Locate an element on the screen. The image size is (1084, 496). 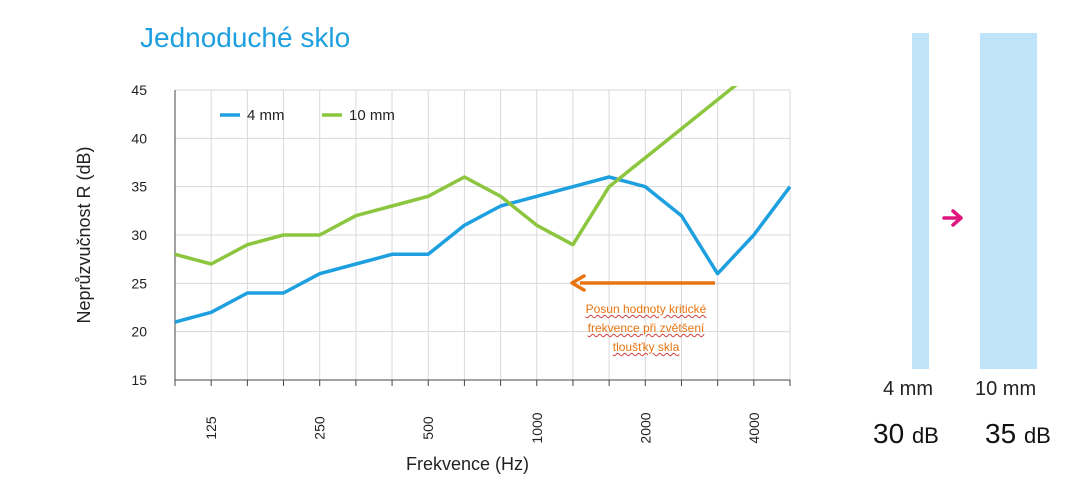
glass-thick-db: 35 dB is located at coordinates (1018, 434).